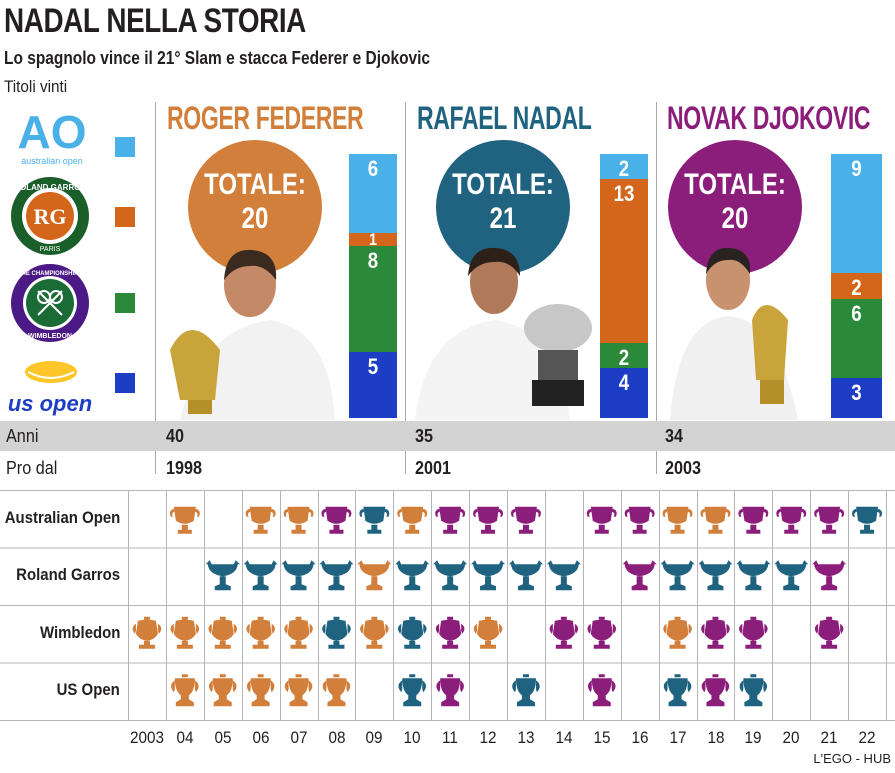 The width and height of the screenshot is (895, 773). What do you see at coordinates (624, 392) in the screenshot?
I see `bar-segment-us-open: 4` at bounding box center [624, 392].